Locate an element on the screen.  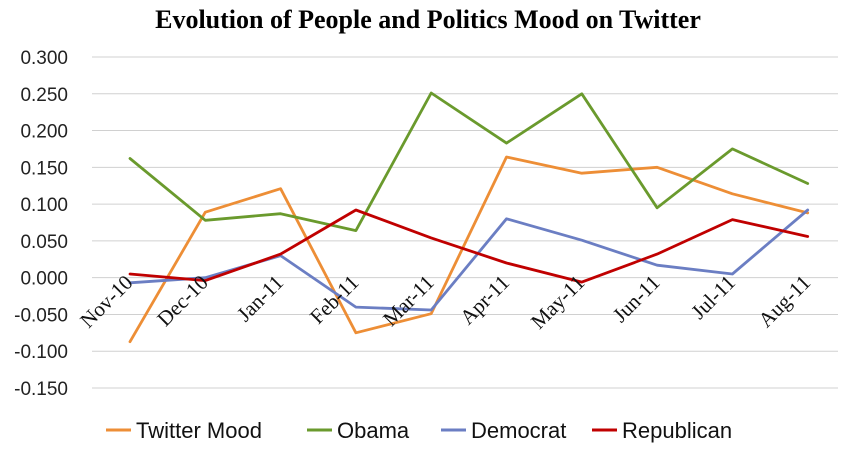
series-line-republican is located at coordinates (469, 246).